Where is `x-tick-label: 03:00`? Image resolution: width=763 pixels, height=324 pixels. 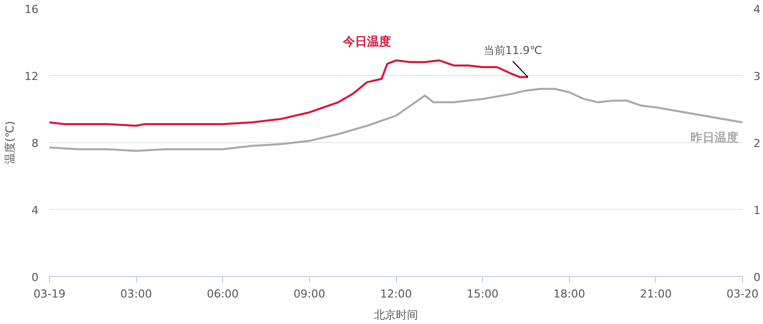
x-tick-label: 03:00 is located at coordinates (136, 294).